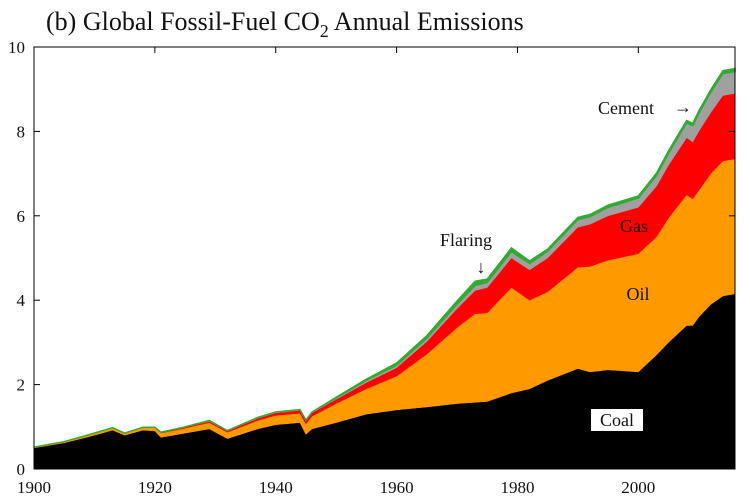 The width and height of the screenshot is (750, 500). What do you see at coordinates (481, 267) in the screenshot?
I see `flaring-arrow-icon: ↓` at bounding box center [481, 267].